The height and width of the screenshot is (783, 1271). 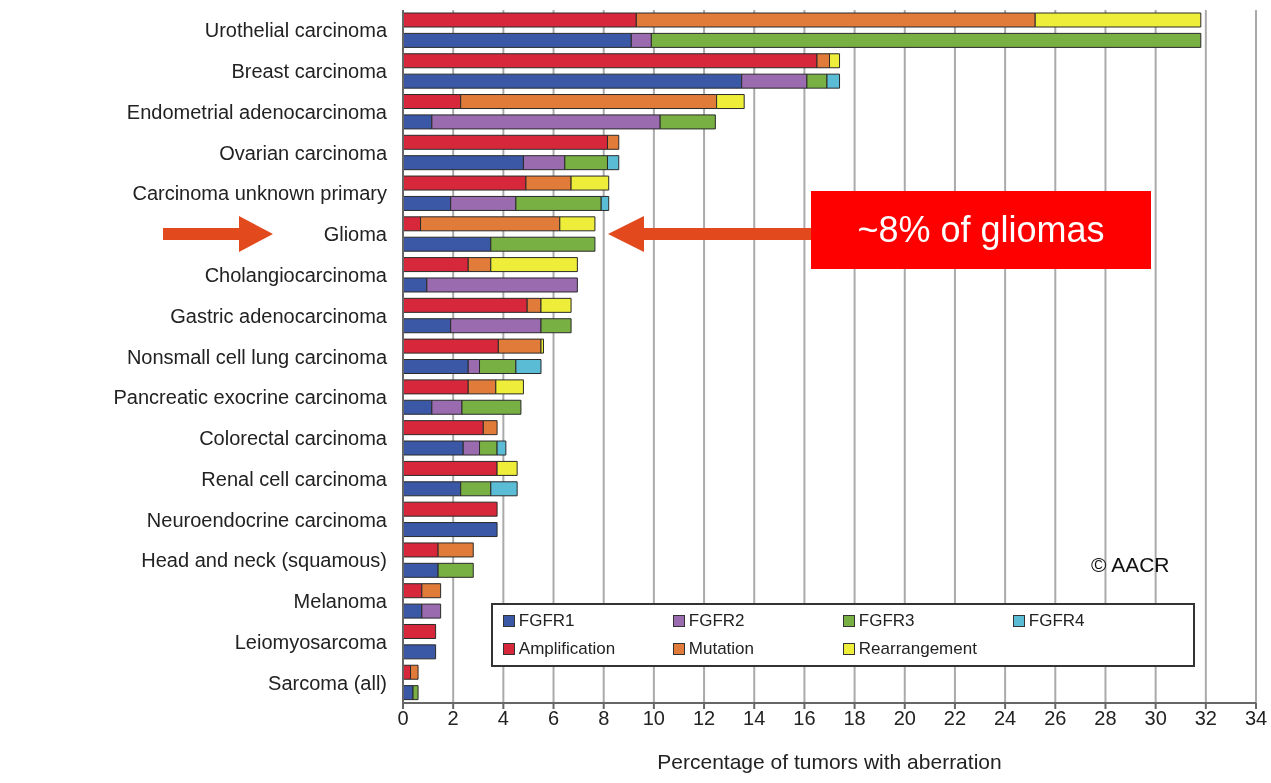 I want to click on x-tick-label: 18, so click(x=854, y=718).